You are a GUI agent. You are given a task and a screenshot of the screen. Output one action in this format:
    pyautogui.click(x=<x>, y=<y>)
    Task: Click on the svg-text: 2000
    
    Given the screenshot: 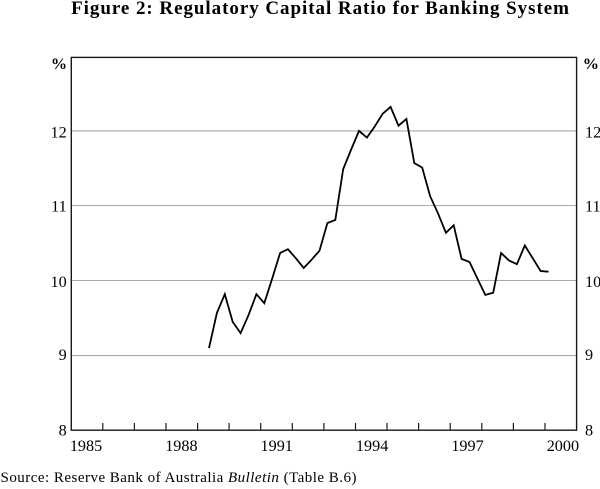 What is the action you would take?
    pyautogui.click(x=563, y=446)
    